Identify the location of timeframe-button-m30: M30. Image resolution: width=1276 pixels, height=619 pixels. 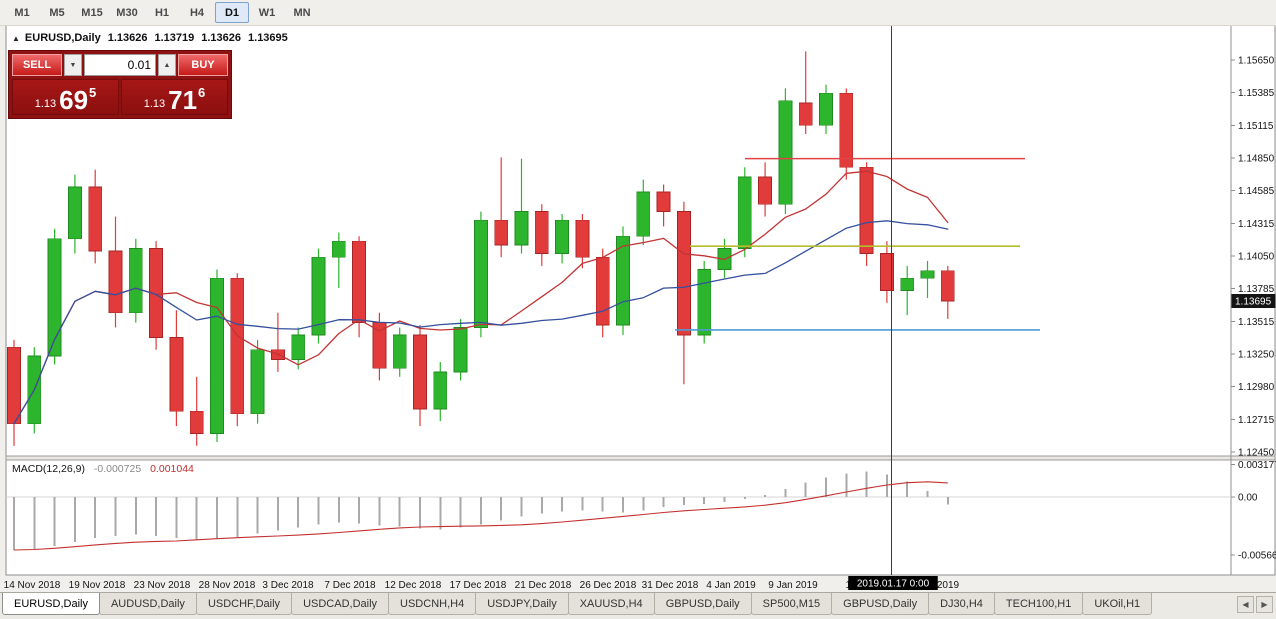
(127, 12).